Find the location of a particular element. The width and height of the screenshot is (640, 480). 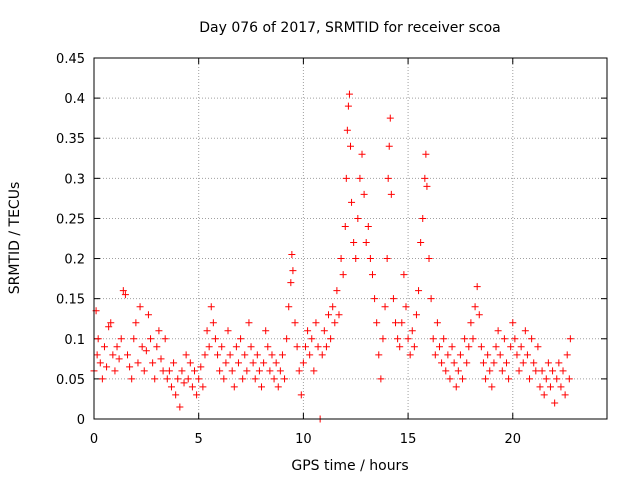

x-tick-label: 20 is located at coordinates (513, 439).